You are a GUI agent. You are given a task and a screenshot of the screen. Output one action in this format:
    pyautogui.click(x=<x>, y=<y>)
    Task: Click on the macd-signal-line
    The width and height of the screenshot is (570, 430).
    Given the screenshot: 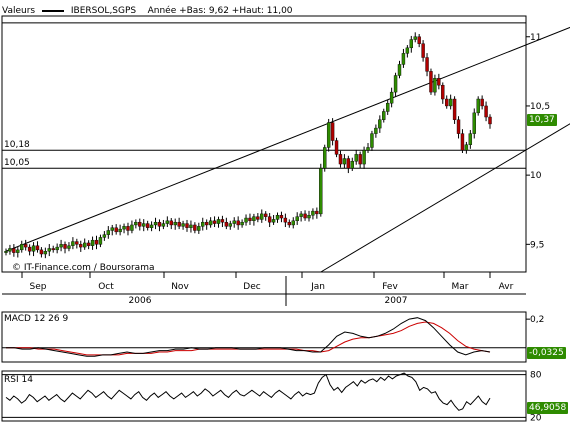 What is the action you would take?
    pyautogui.click(x=248, y=338)
    